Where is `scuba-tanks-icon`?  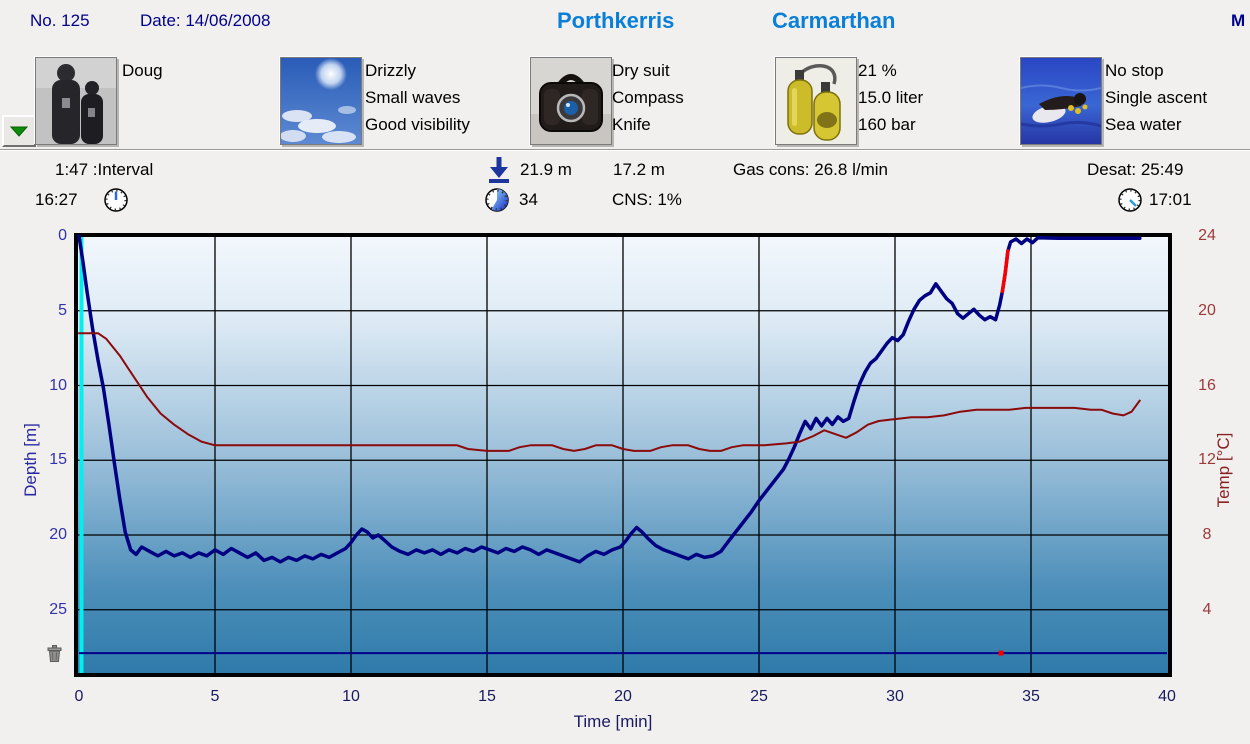 scuba-tanks-icon is located at coordinates (816, 101).